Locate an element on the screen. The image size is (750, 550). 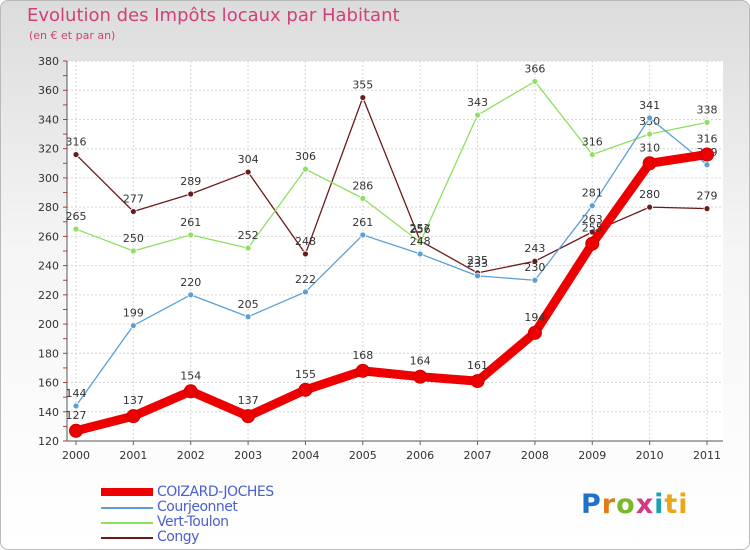
y-tick-label: 180 is located at coordinates (48, 353).